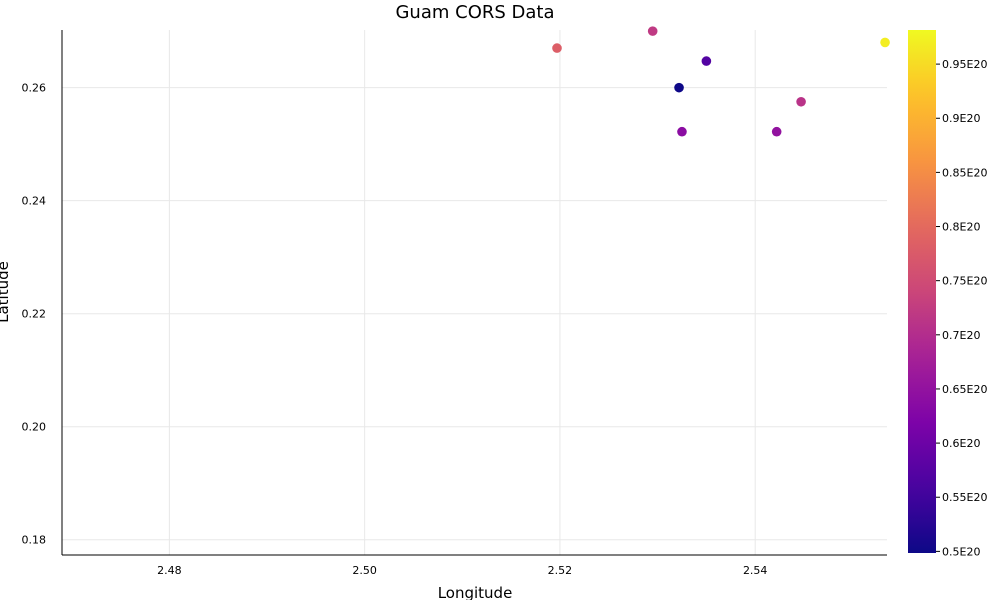 This screenshot has width=1000, height=600. Describe the element at coordinates (34, 314) in the screenshot. I see `y-tick-label: 0.22` at that location.